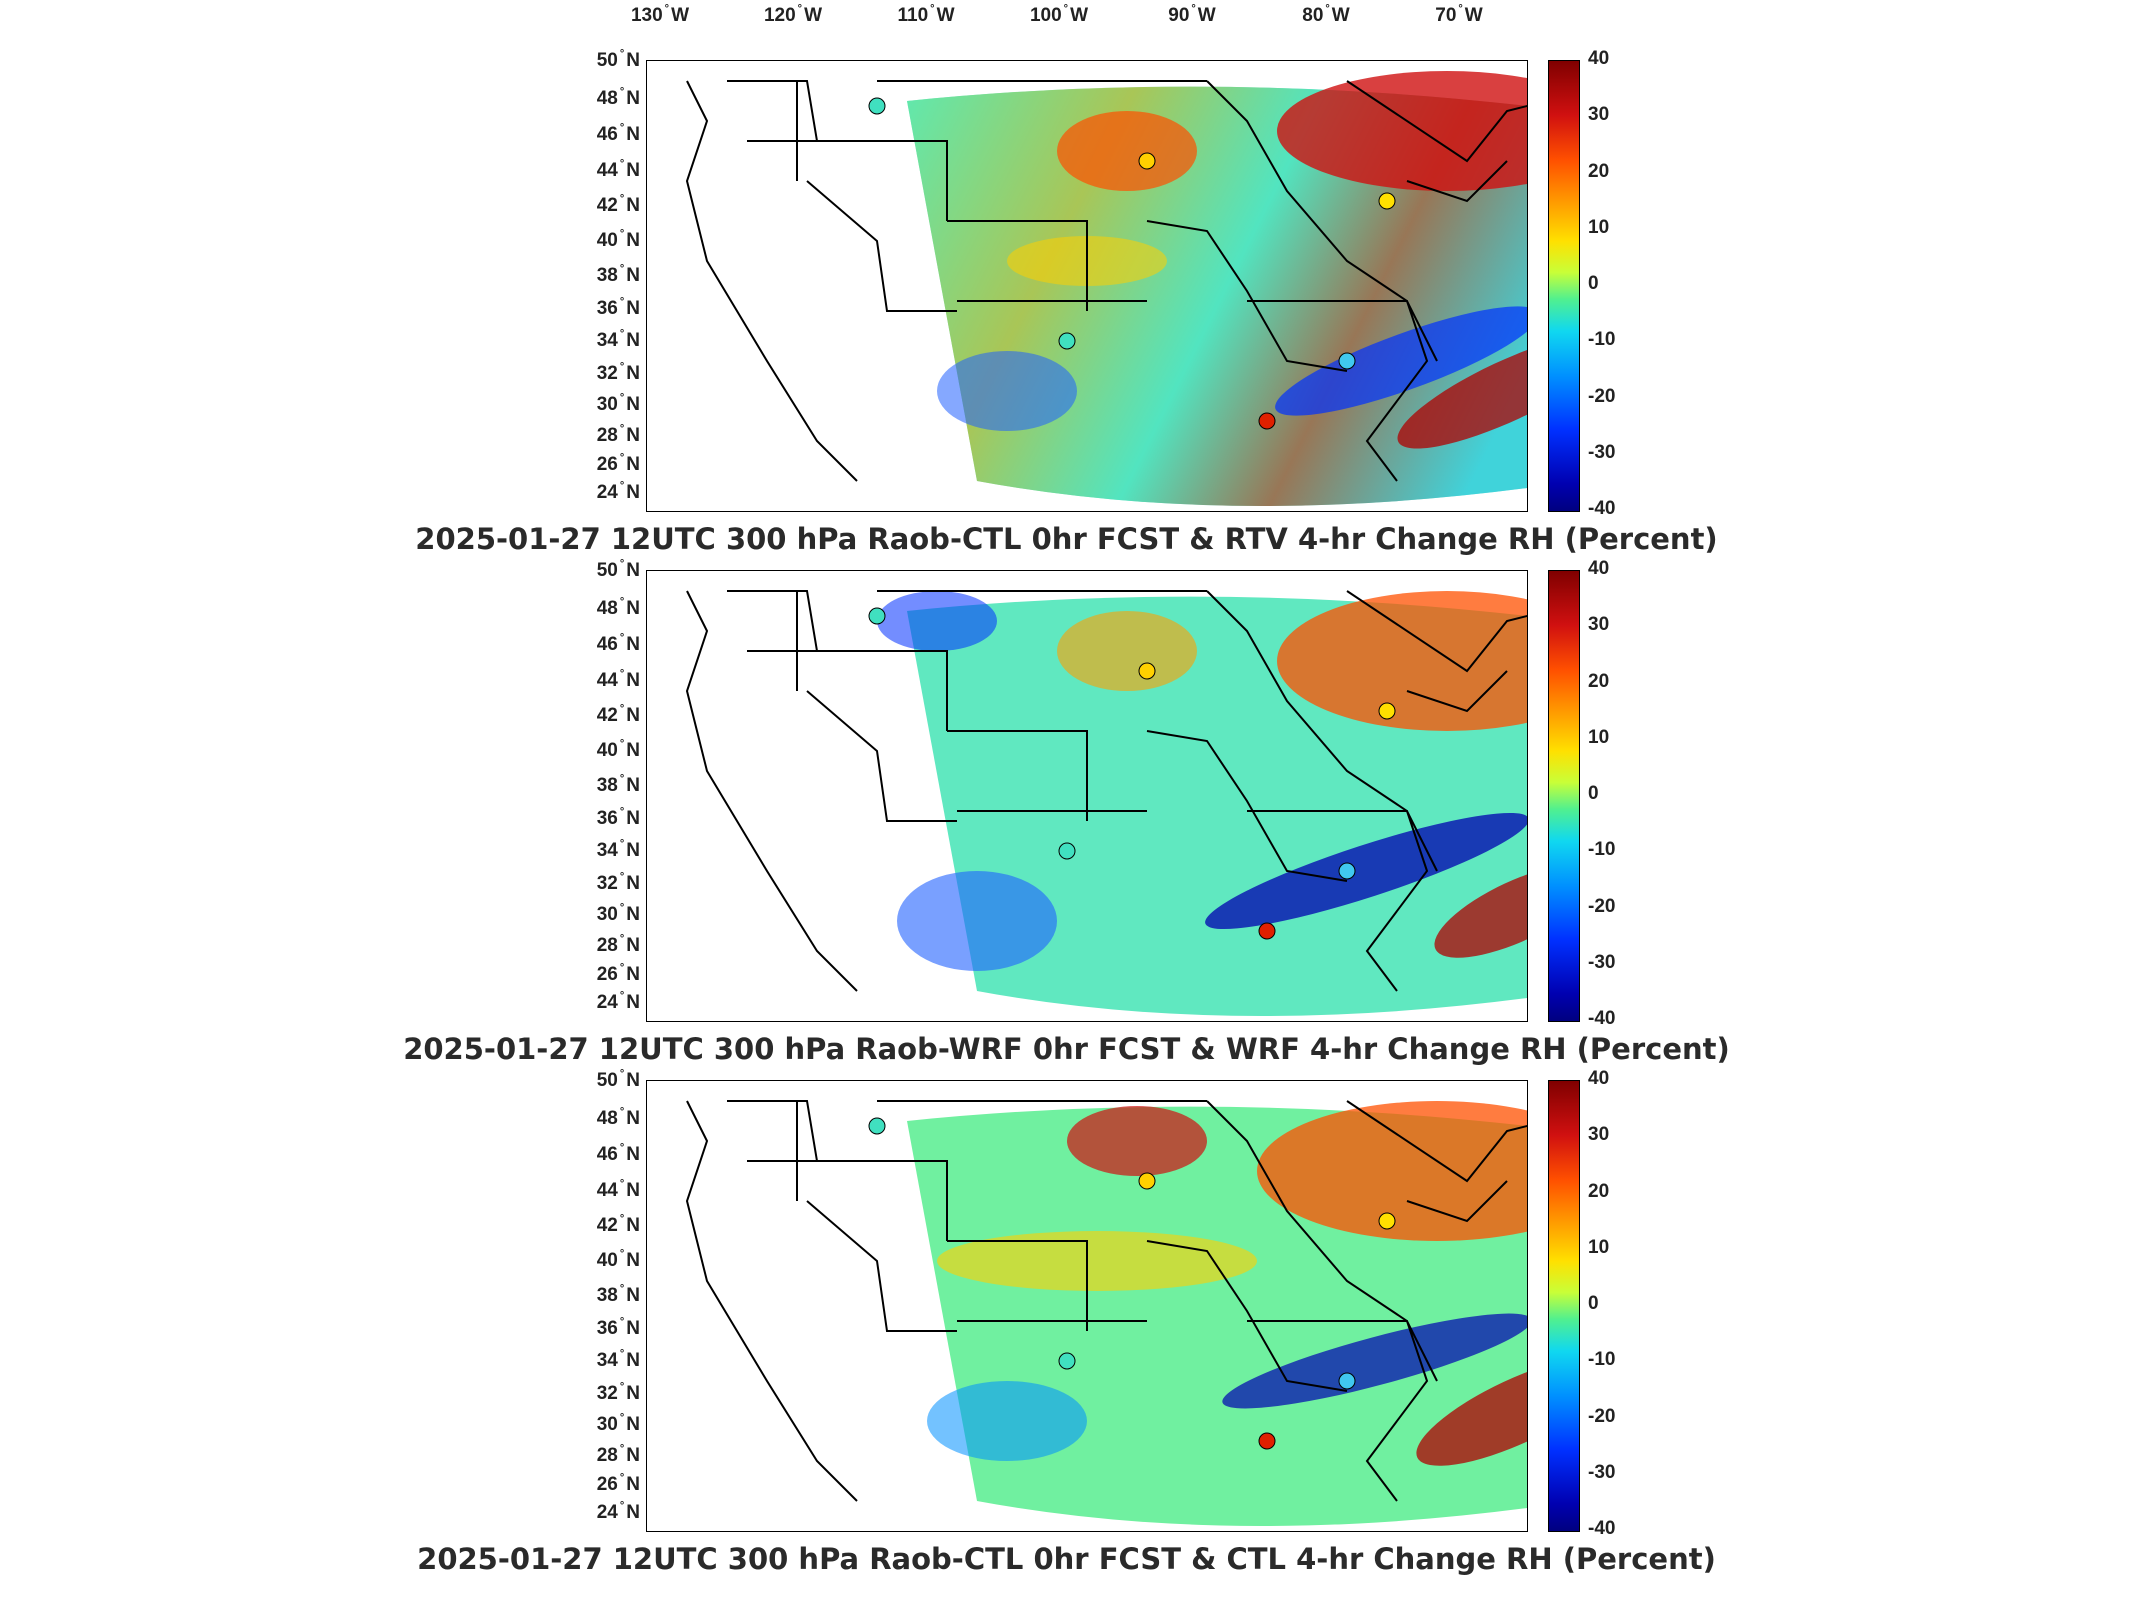 This screenshot has height=1600, width=2133. Describe the element at coordinates (660, 14) in the screenshot. I see `lon-label: 130 ° W` at that location.